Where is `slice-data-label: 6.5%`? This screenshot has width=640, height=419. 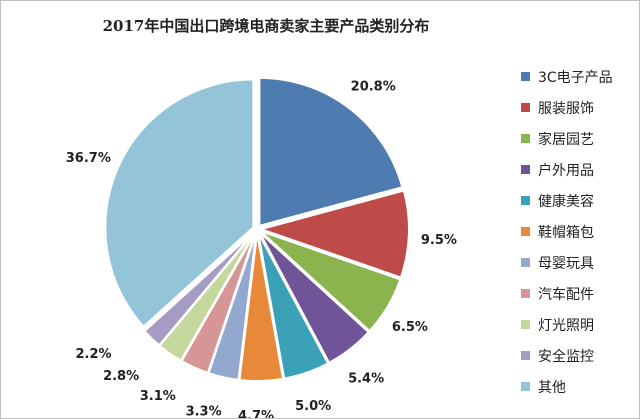 slice-data-label: 6.5% is located at coordinates (410, 327).